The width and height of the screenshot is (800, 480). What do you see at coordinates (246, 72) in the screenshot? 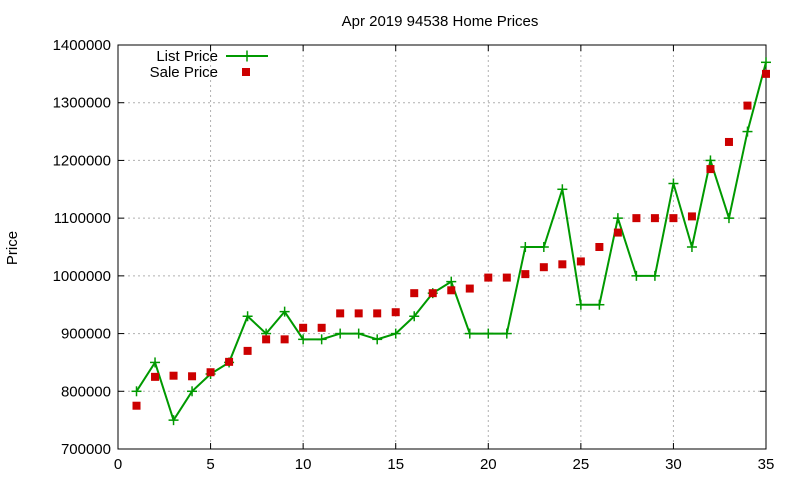
I see `legend-marker-sale-price` at bounding box center [246, 72].